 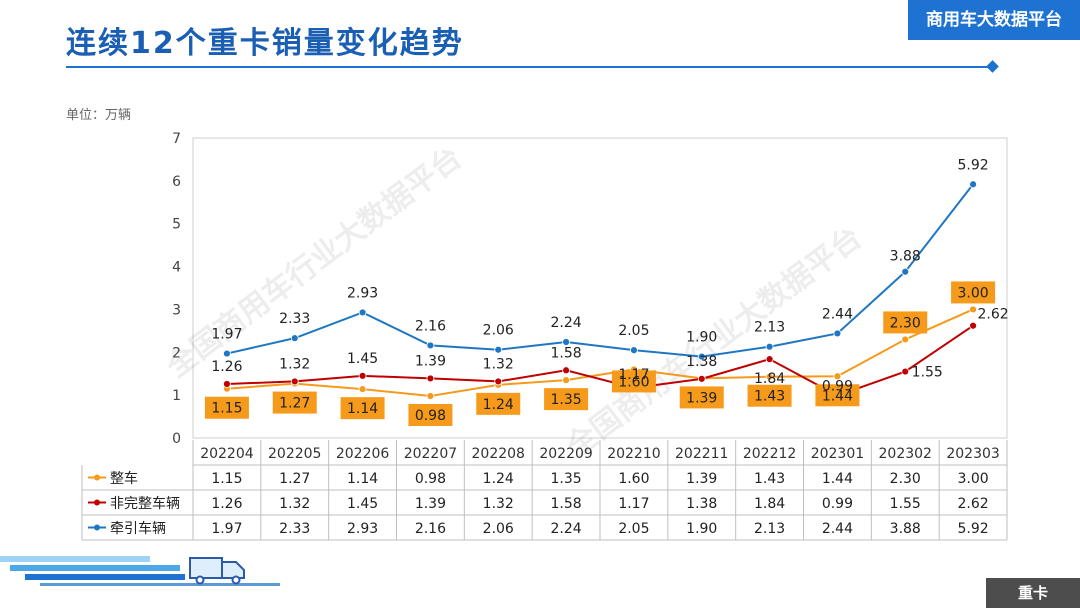 What do you see at coordinates (633, 375) in the screenshot?
I see `data-label: 1.17` at bounding box center [633, 375].